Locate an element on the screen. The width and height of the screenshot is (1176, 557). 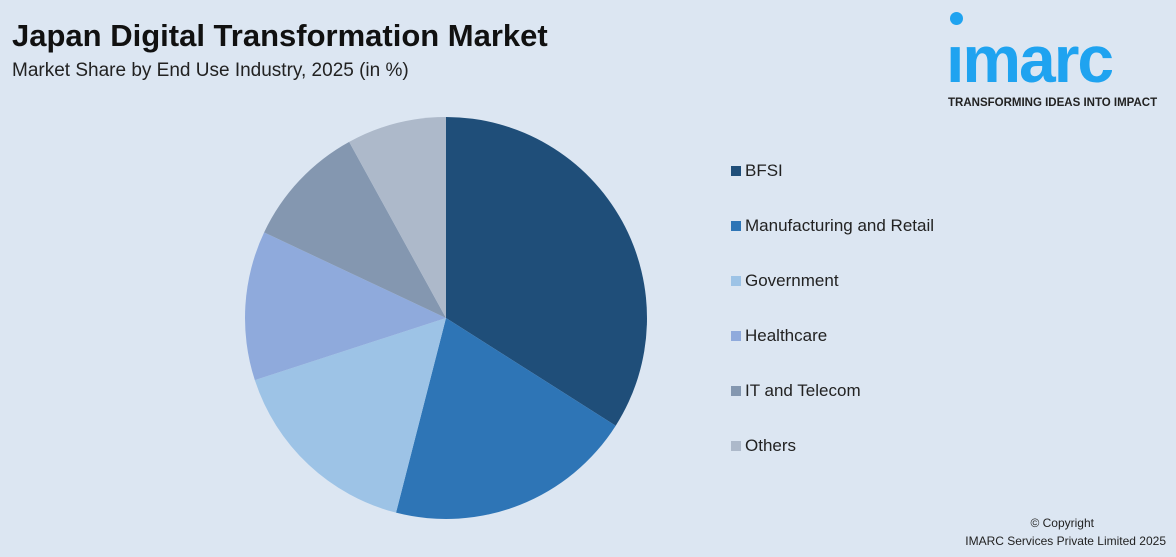
legend-label: Others is located at coordinates (771, 445).